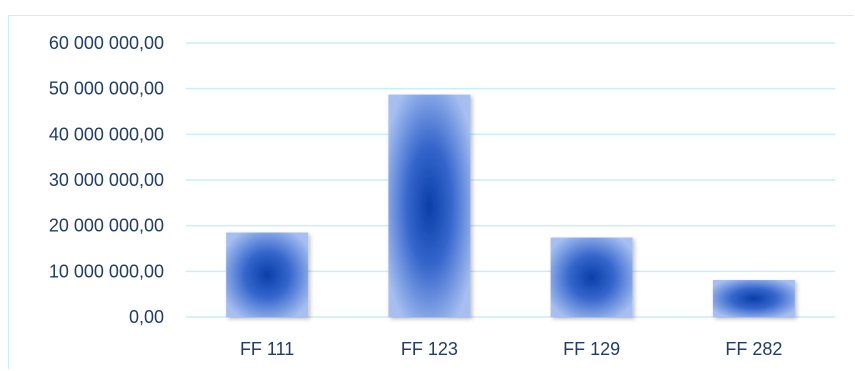 Image resolution: width=855 pixels, height=371 pixels. I want to click on y-tick-label: 30 000 000,00, so click(106, 180).